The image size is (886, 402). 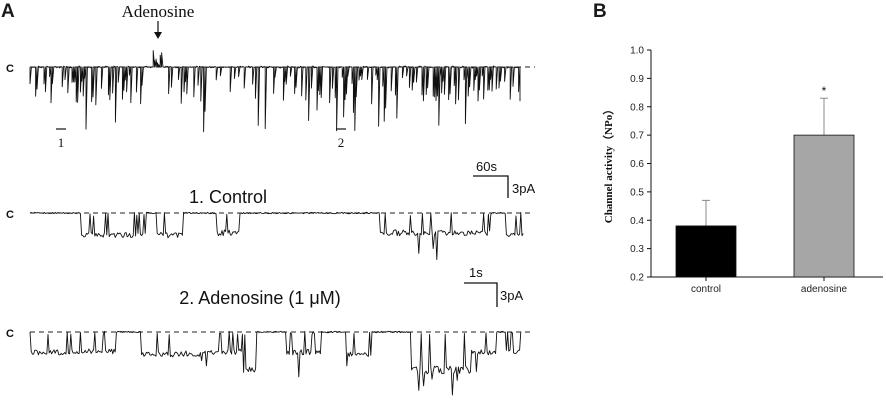 I want to click on y-tick-label: 1.0, so click(x=637, y=51).